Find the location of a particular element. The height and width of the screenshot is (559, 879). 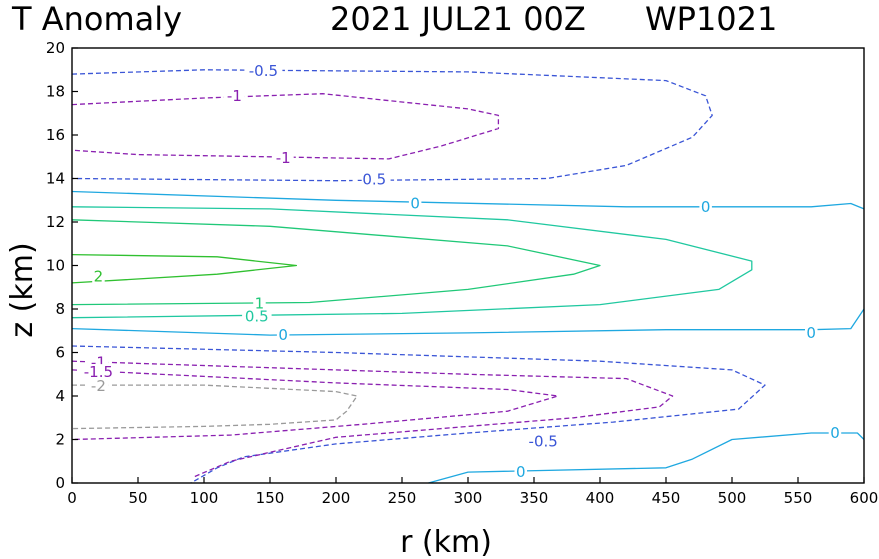

contour-line--0.5-0 is located at coordinates (392, 125).